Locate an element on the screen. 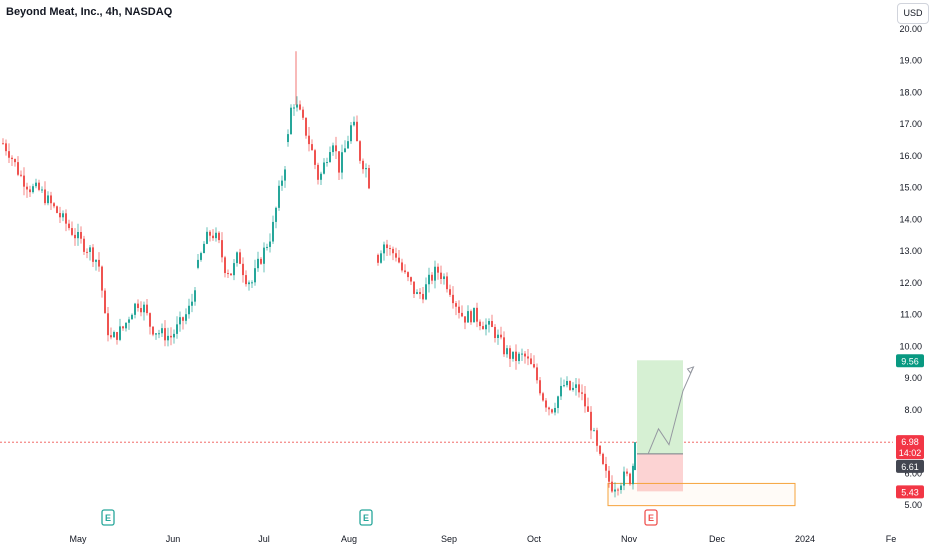 This screenshot has height=550, width=932. x-tick-label: Sep is located at coordinates (449, 539).